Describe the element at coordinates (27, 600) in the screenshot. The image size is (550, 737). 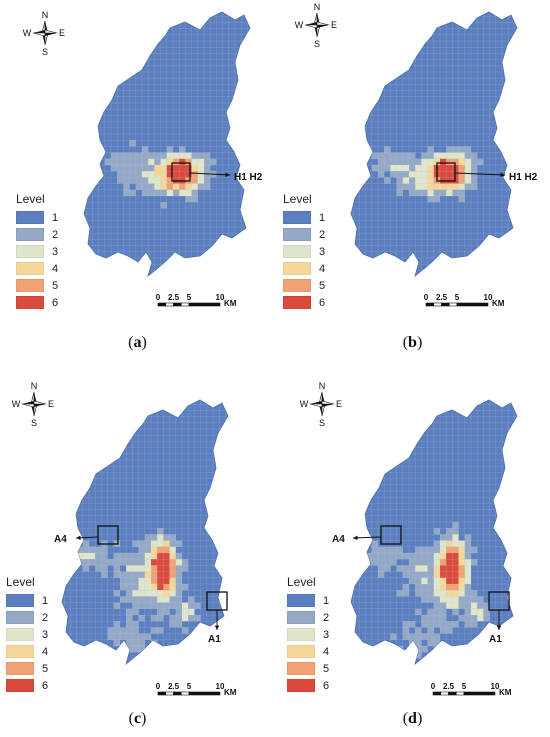
I see `legend-item: 1` at that location.